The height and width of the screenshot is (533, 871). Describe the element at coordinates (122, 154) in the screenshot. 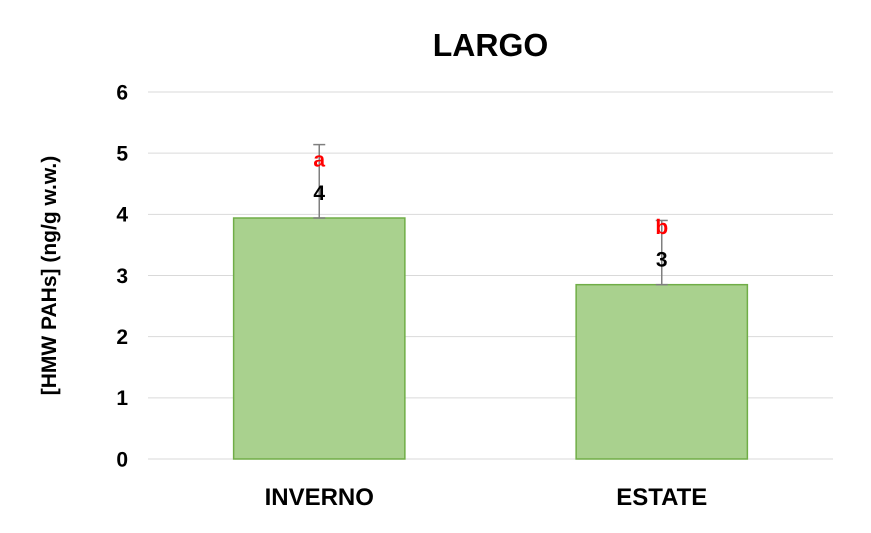

I see `y-tick-label: 5` at that location.